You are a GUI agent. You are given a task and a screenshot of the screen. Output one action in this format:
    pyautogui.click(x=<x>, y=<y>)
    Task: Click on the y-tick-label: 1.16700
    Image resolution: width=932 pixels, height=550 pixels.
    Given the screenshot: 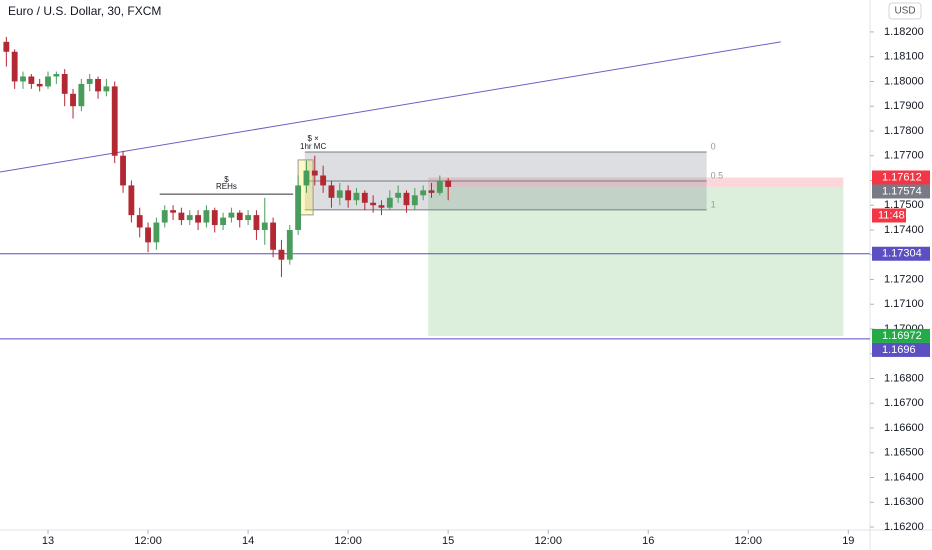 What is the action you would take?
    pyautogui.click(x=904, y=403)
    